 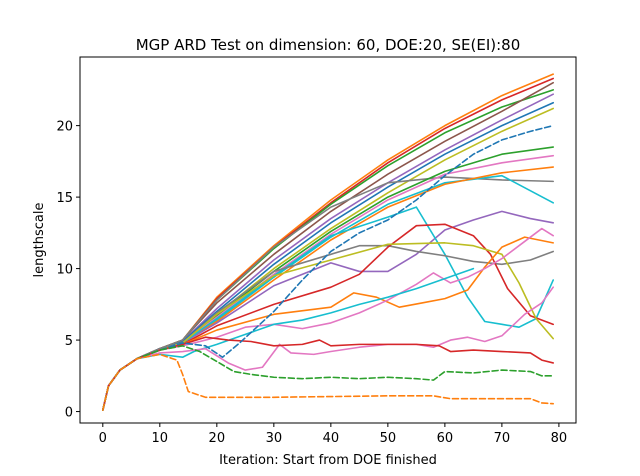 I want to click on x-tick-label: 70, so click(x=502, y=438).